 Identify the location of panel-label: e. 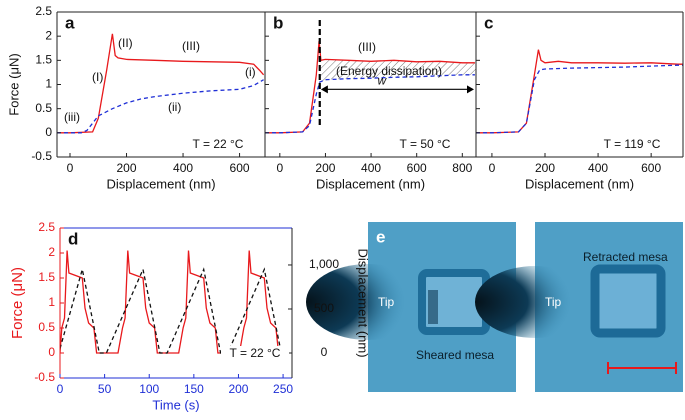
(380, 236).